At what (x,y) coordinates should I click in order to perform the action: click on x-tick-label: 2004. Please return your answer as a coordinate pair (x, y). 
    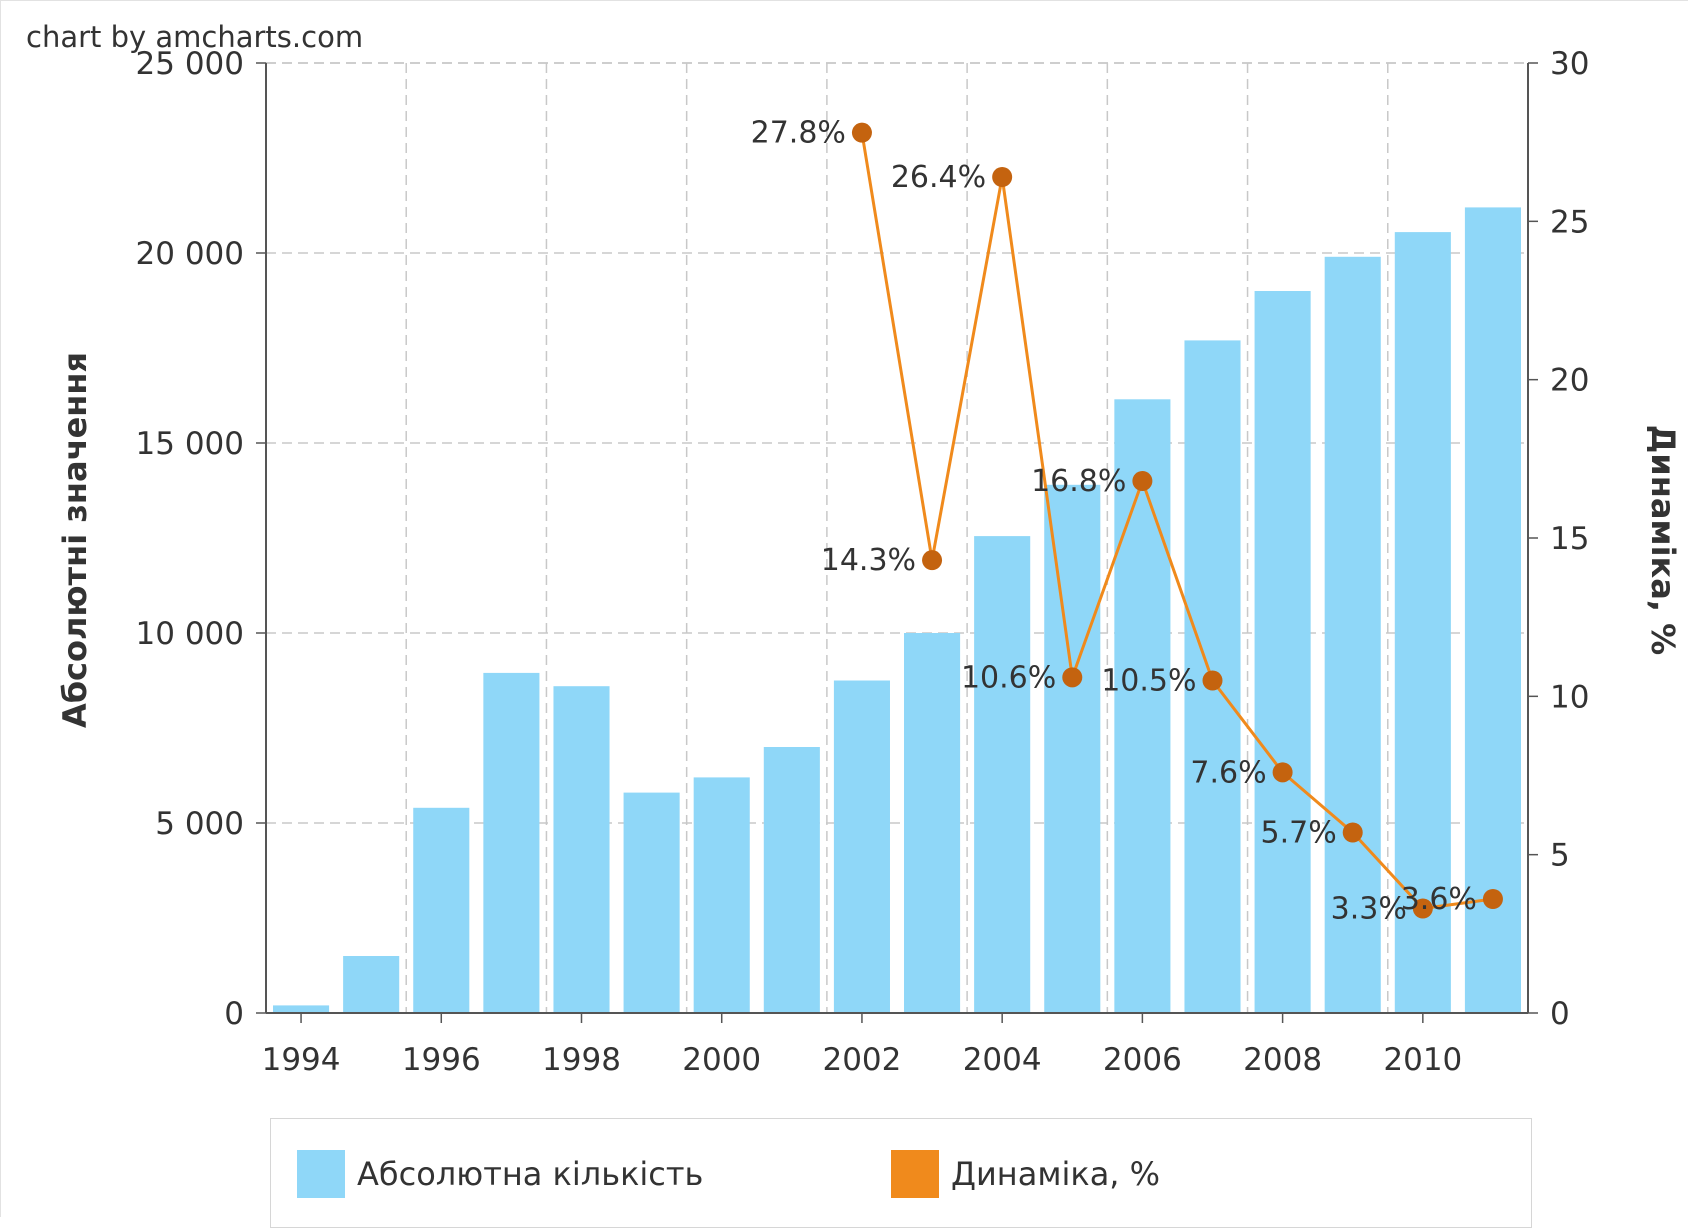
    Looking at the image, I should click on (1002, 1060).